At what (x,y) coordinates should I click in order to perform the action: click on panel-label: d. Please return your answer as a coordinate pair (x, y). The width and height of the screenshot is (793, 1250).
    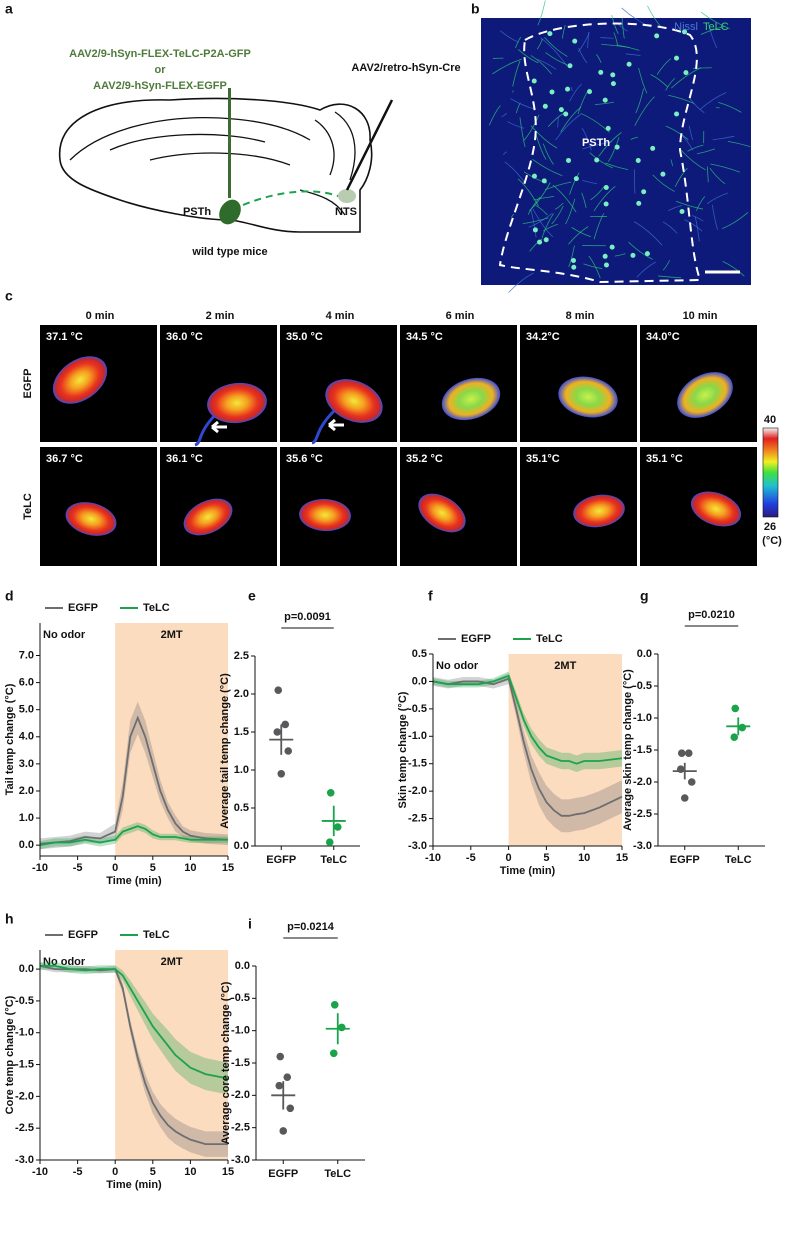
    Looking at the image, I should click on (9, 596).